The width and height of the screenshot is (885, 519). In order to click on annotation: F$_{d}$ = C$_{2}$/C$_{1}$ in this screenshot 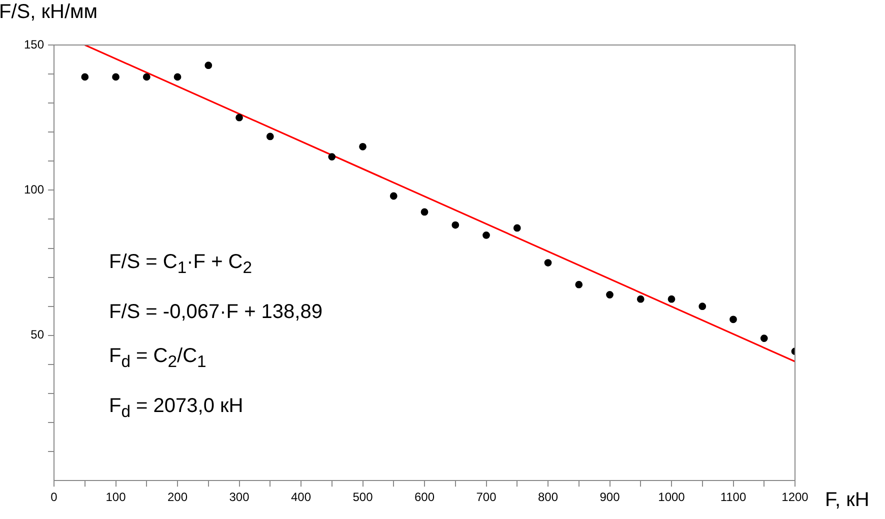, I will do `click(158, 358)`.